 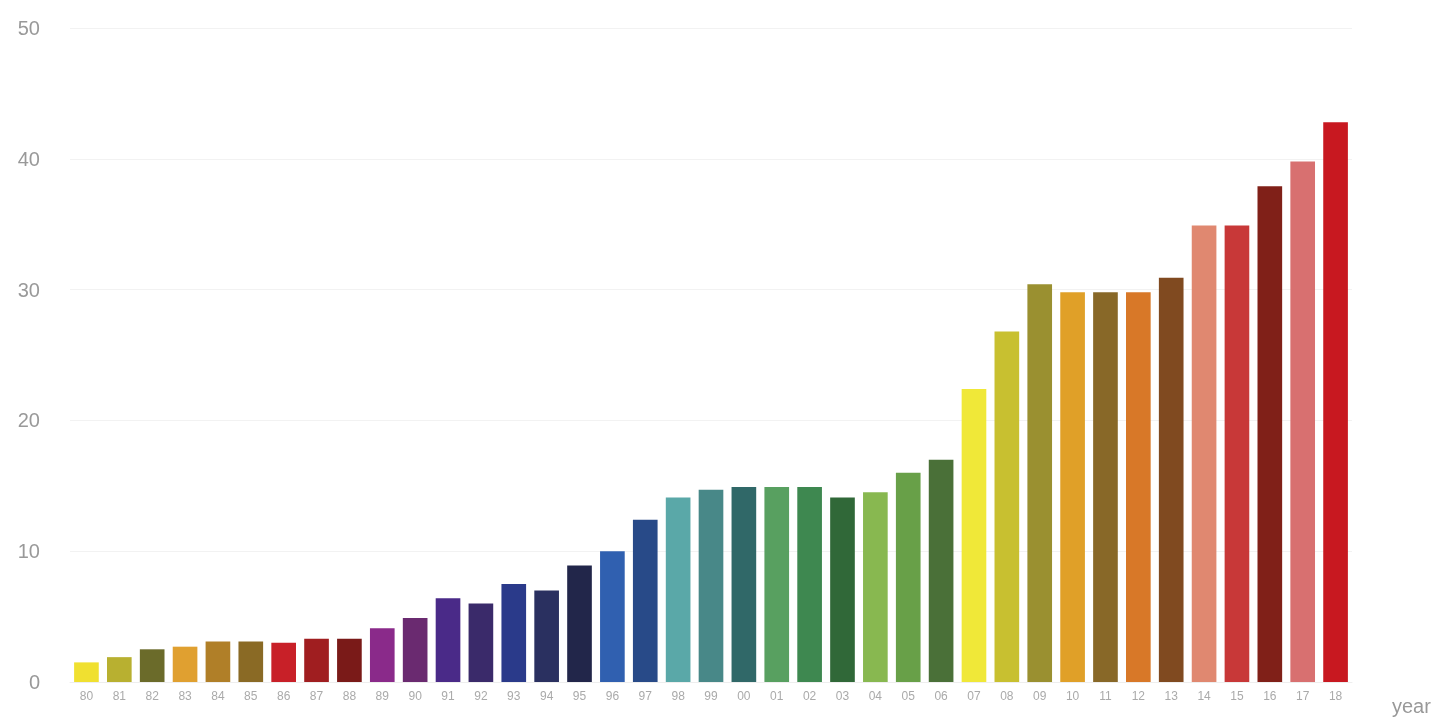 What do you see at coordinates (842, 696) in the screenshot?
I see `x-tick-label: 03` at bounding box center [842, 696].